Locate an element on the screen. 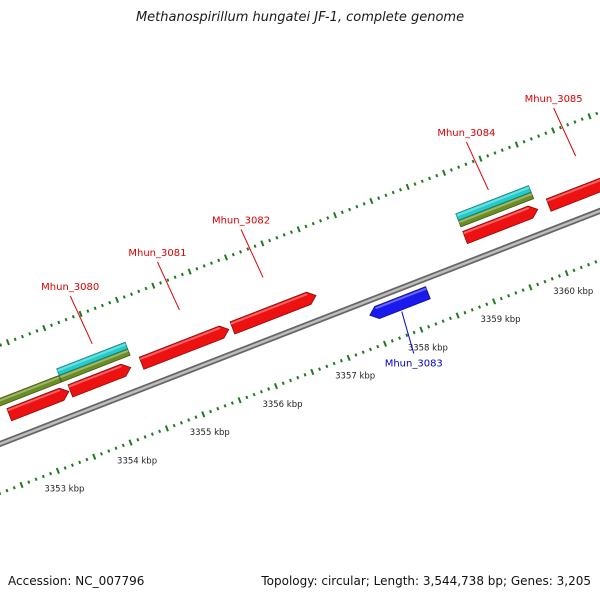 This screenshot has height=600, width=600. olive-feature is located at coordinates (31, 391).